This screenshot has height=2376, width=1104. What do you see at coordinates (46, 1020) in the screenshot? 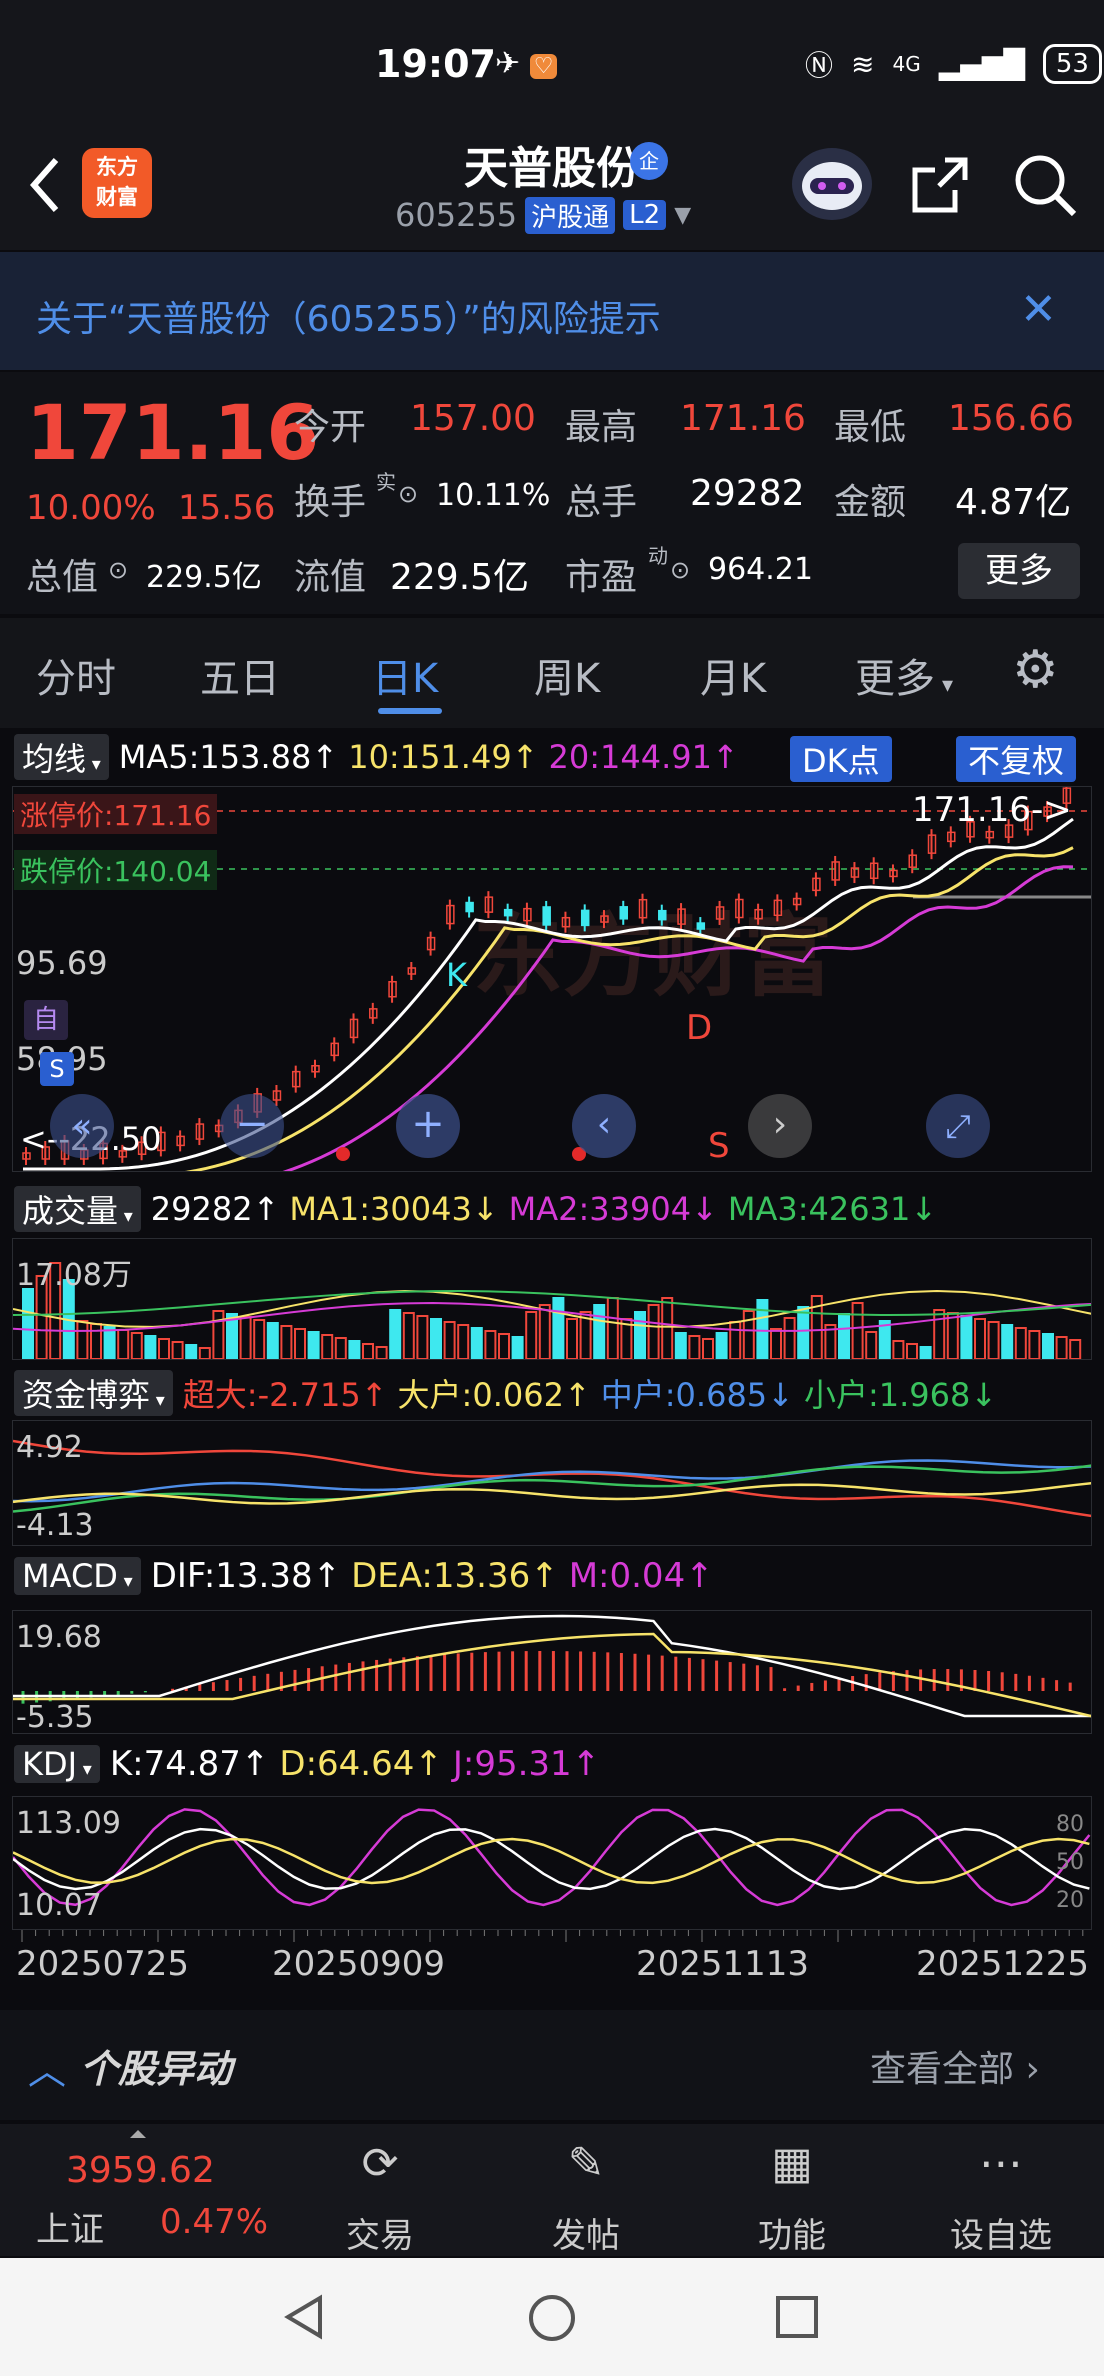
I see `self-select-marker: 自` at bounding box center [46, 1020].